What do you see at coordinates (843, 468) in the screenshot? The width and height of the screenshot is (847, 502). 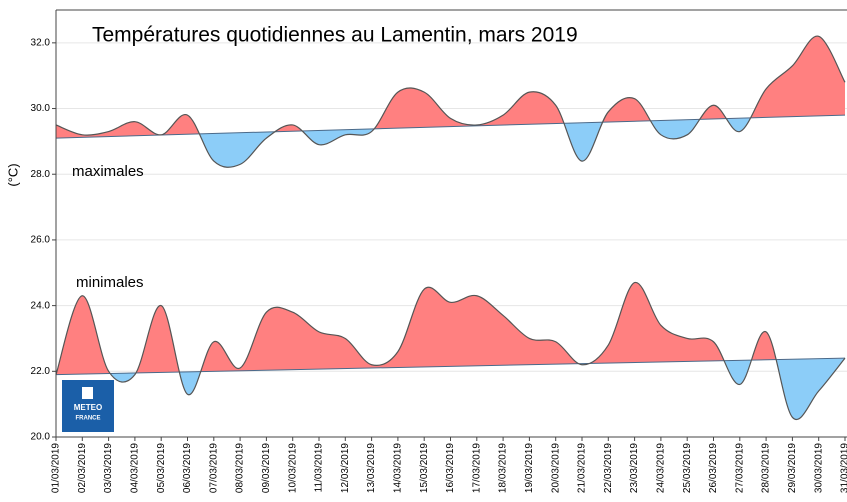 I see `x-tick-label: 31/03/2019` at bounding box center [843, 468].